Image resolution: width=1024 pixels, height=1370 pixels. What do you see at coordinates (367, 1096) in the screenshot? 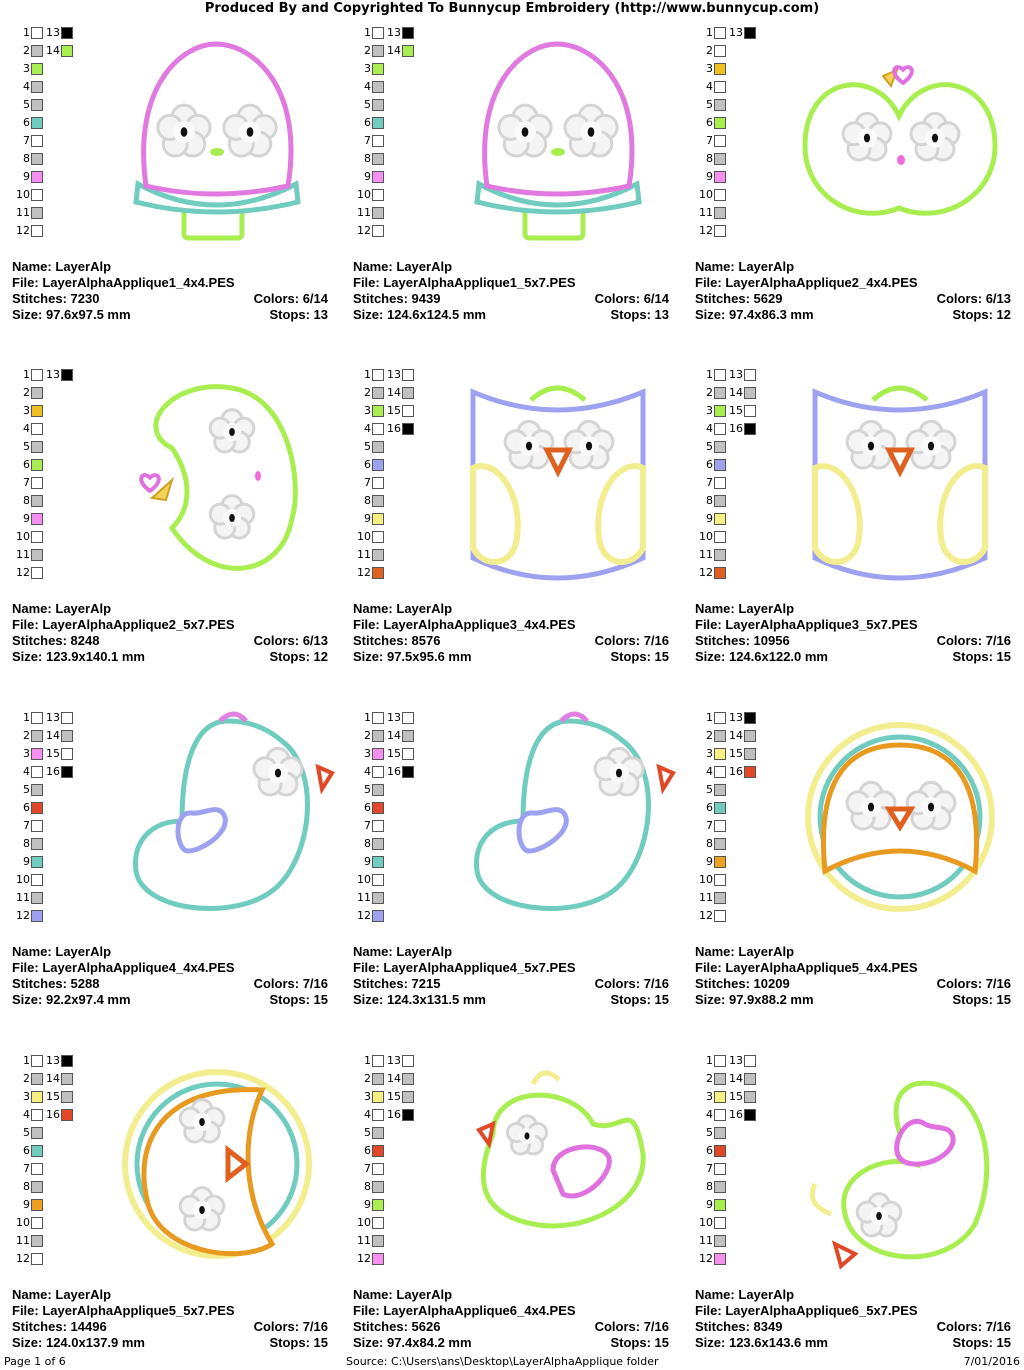
I see `thread-number: 3` at bounding box center [367, 1096].